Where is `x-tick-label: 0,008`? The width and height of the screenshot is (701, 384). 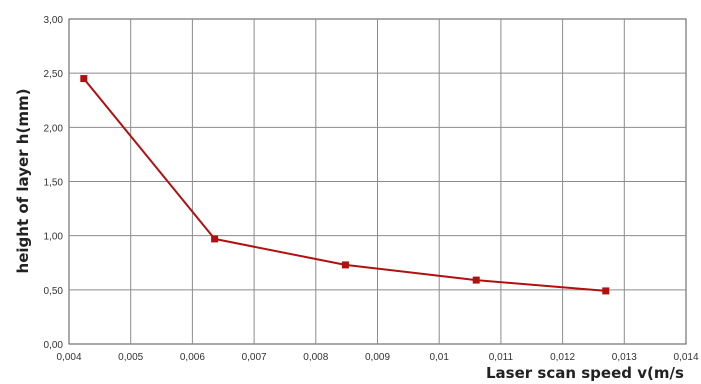 x-tick-label: 0,008 is located at coordinates (315, 357).